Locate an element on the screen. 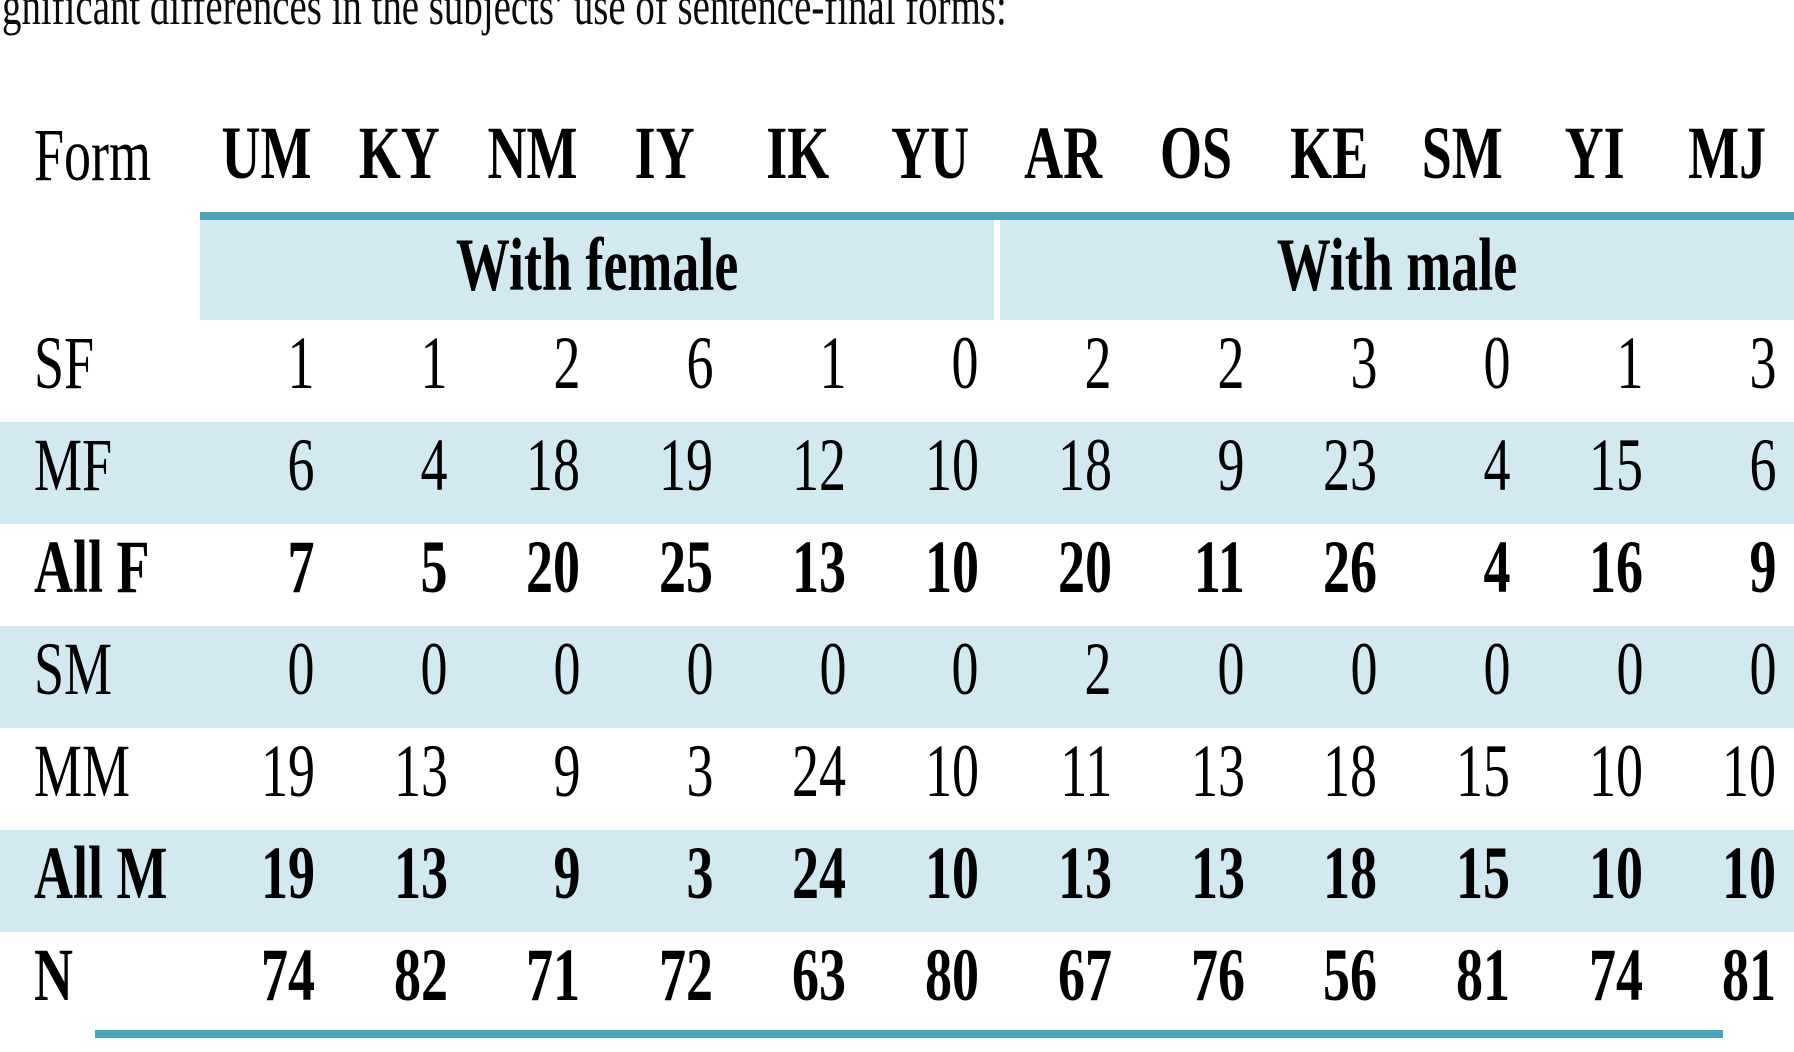 This screenshot has width=1794, height=1052. value-text: 74 is located at coordinates (287, 975).